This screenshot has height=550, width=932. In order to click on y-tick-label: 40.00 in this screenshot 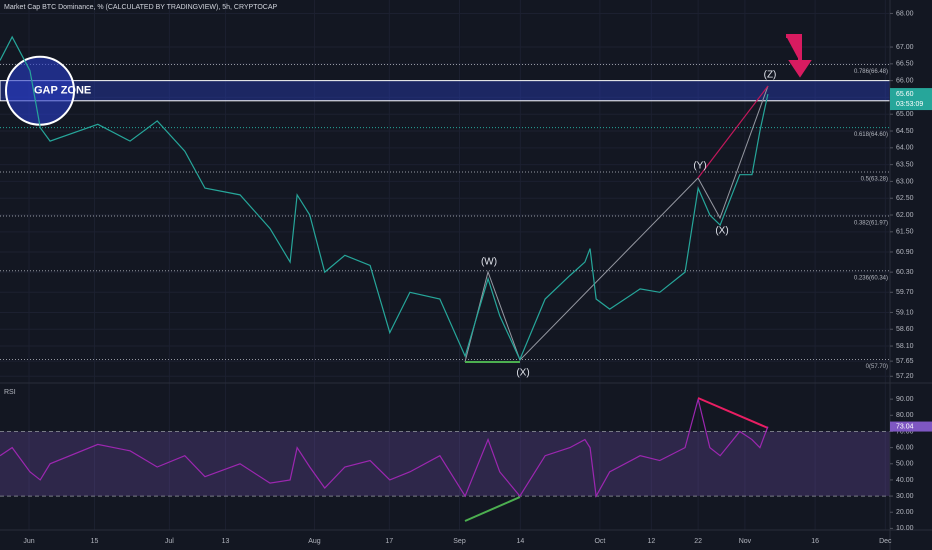, I will do `click(905, 480)`.